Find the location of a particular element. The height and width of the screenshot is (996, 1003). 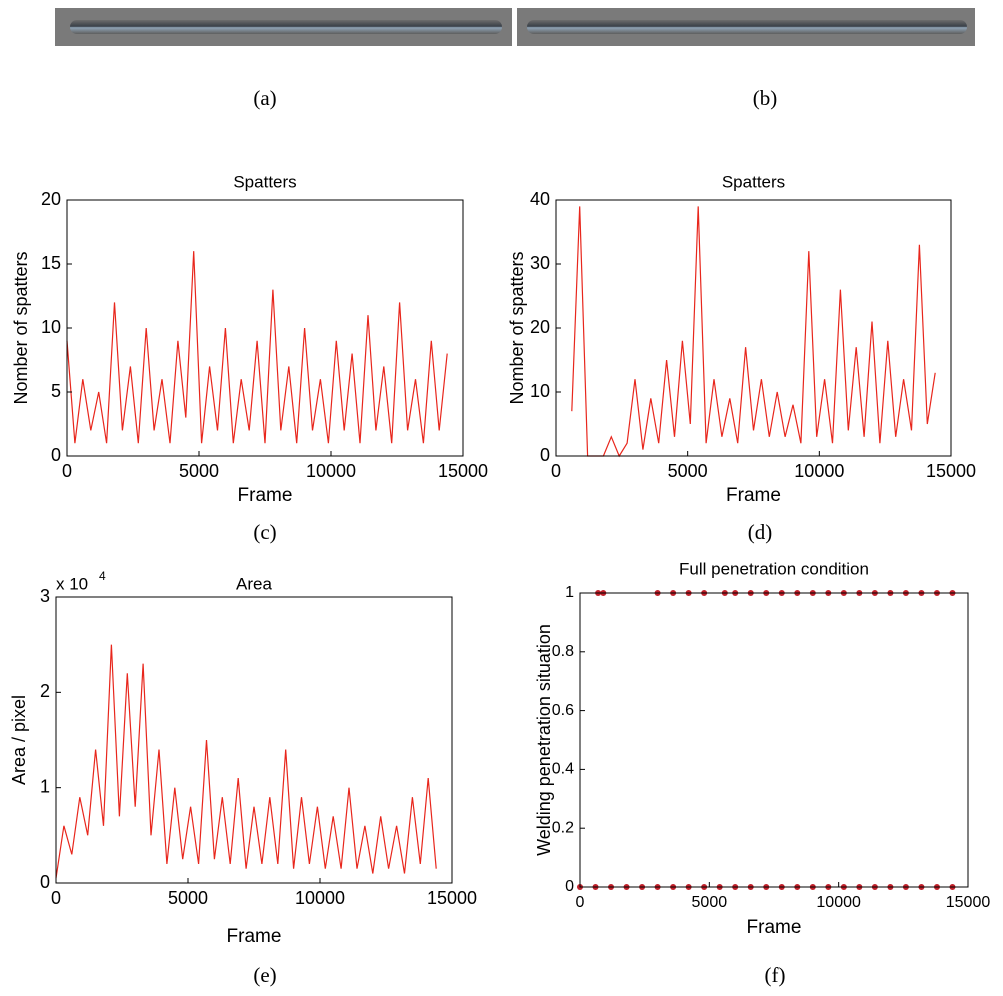

y-tick-label: 0.6 is located at coordinates (563, 710).